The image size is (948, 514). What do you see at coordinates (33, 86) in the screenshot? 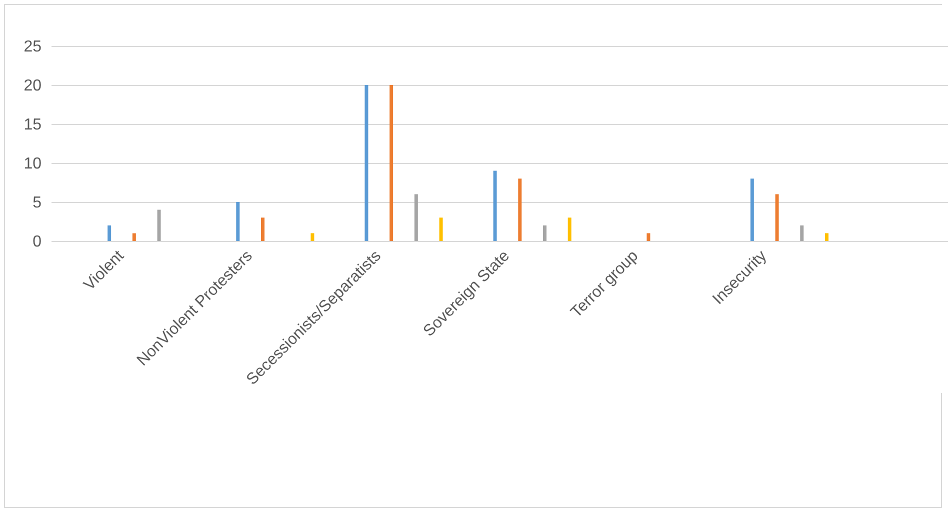
I see `y-tick-label: 20` at bounding box center [33, 86].